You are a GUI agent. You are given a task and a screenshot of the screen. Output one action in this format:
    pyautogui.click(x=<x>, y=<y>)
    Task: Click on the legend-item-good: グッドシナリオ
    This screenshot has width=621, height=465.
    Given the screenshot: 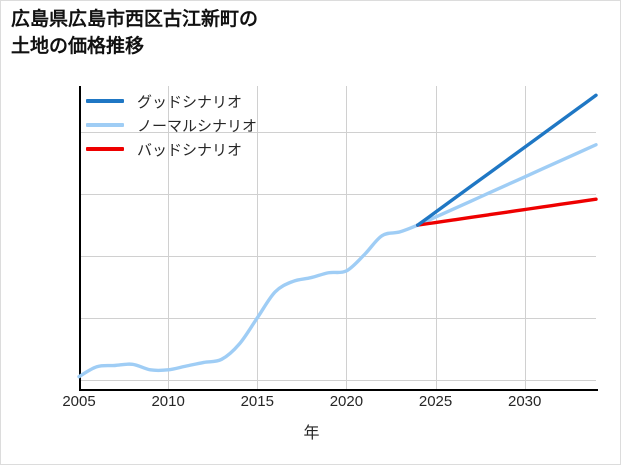 What is the action you would take?
    pyautogui.click(x=201, y=101)
    